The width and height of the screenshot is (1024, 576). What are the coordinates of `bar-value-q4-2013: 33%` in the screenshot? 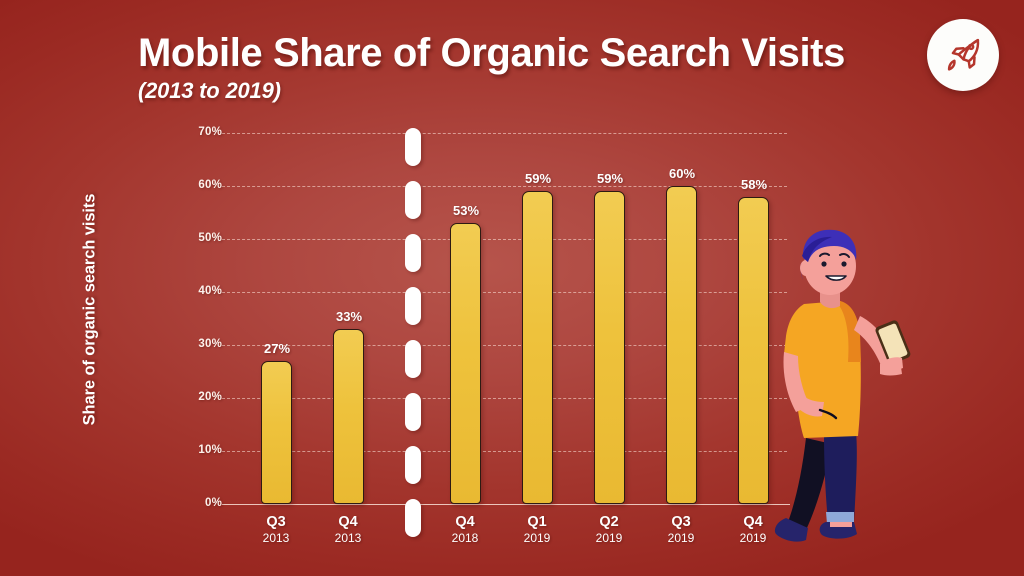 It's located at (349, 316).